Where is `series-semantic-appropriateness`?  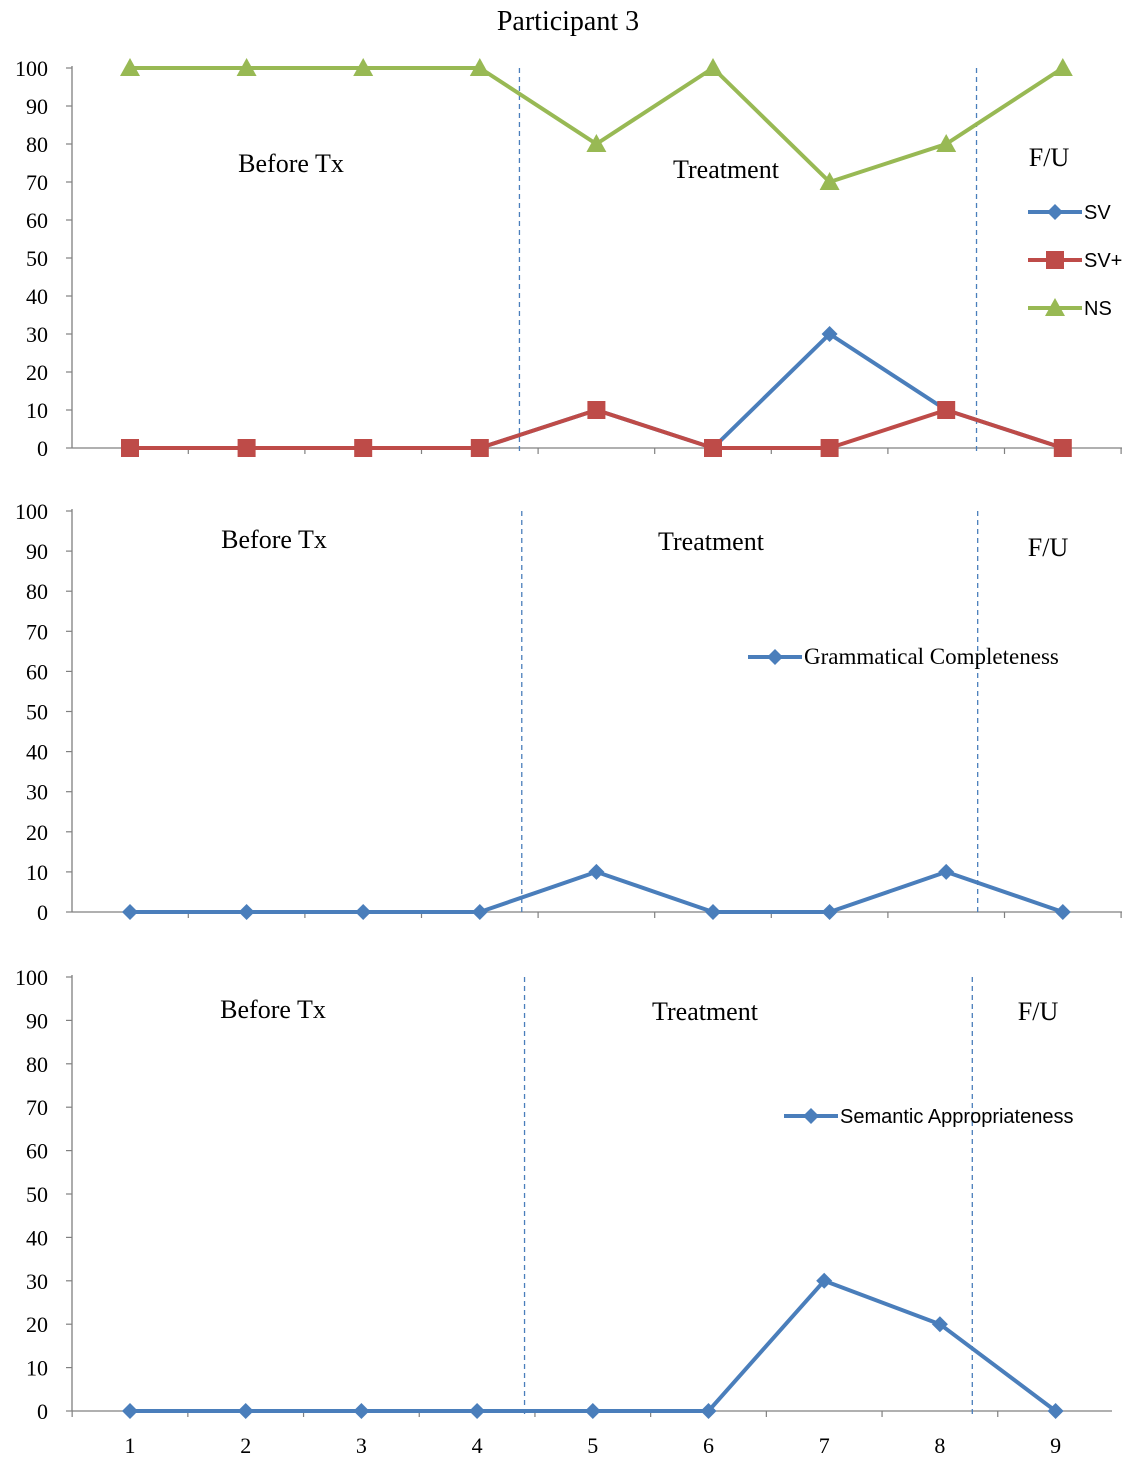 series-semantic-appropriateness is located at coordinates (593, 1345).